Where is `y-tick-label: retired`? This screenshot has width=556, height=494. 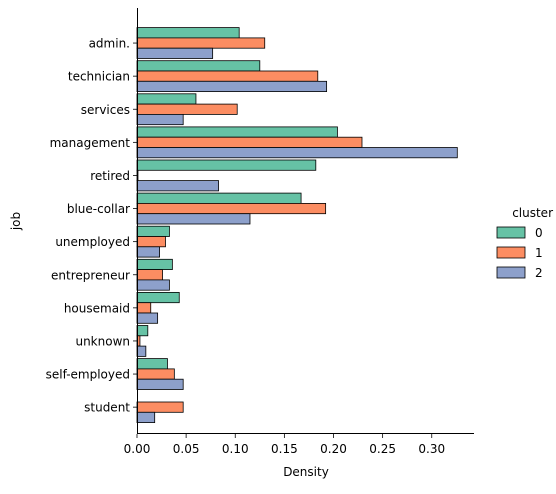 y-tick-label: retired is located at coordinates (110, 176).